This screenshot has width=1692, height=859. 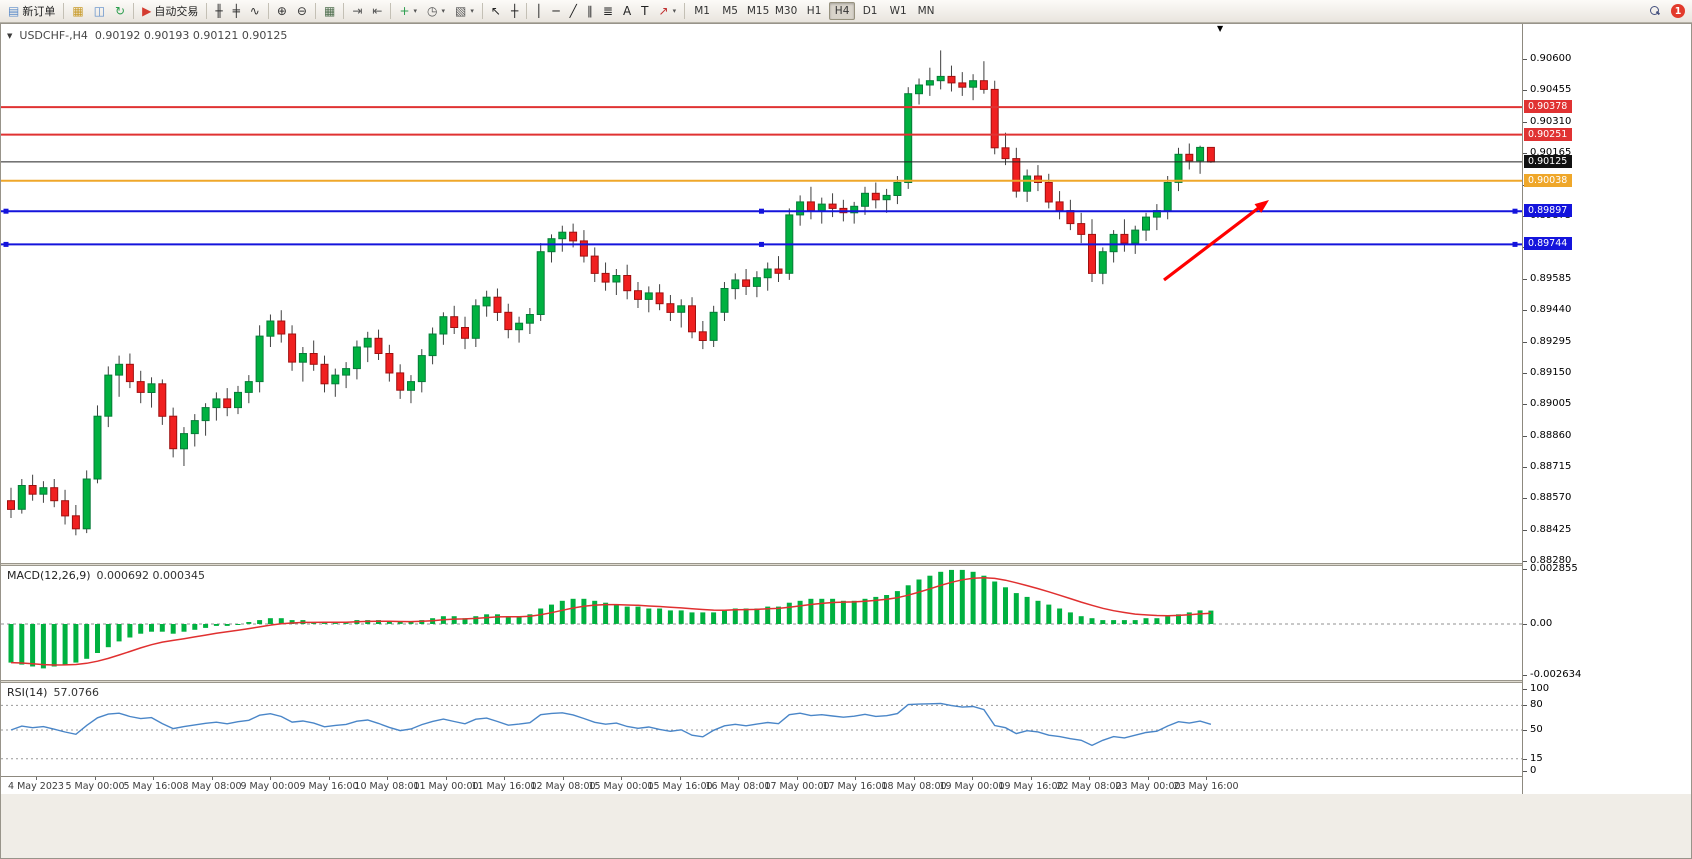 What do you see at coordinates (236, 11) in the screenshot?
I see `candlestick-chart-button: ╪` at bounding box center [236, 11].